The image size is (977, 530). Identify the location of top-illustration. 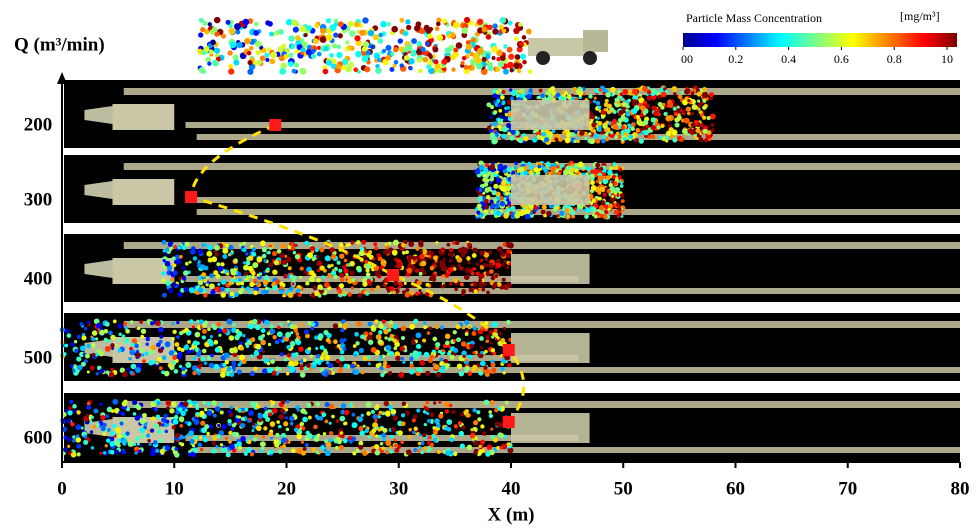
(402, 46).